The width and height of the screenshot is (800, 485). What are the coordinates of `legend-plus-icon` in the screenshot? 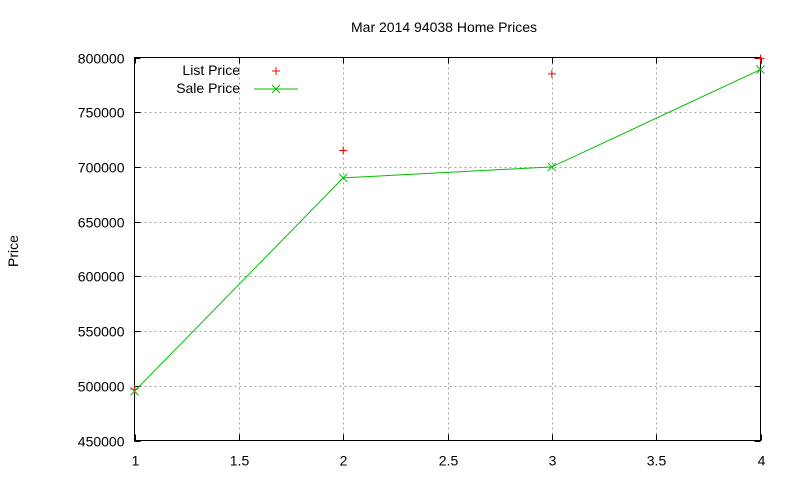 It's located at (276, 71).